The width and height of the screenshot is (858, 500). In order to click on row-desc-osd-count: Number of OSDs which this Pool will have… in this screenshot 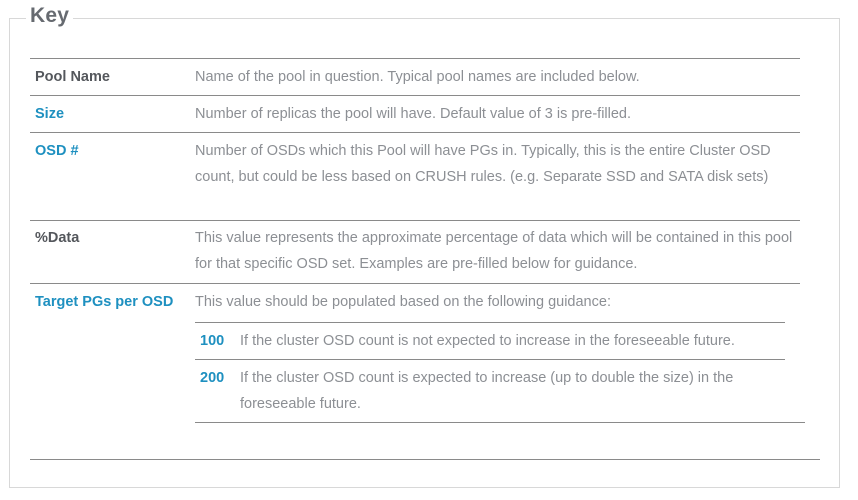, I will do `click(483, 164)`.